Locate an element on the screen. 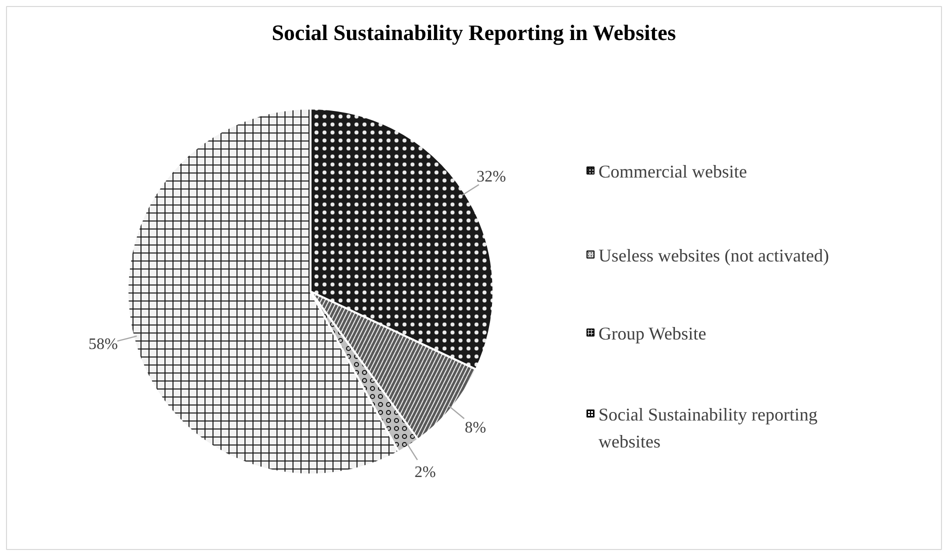 This screenshot has width=947, height=555. data-label: 8% is located at coordinates (475, 427).